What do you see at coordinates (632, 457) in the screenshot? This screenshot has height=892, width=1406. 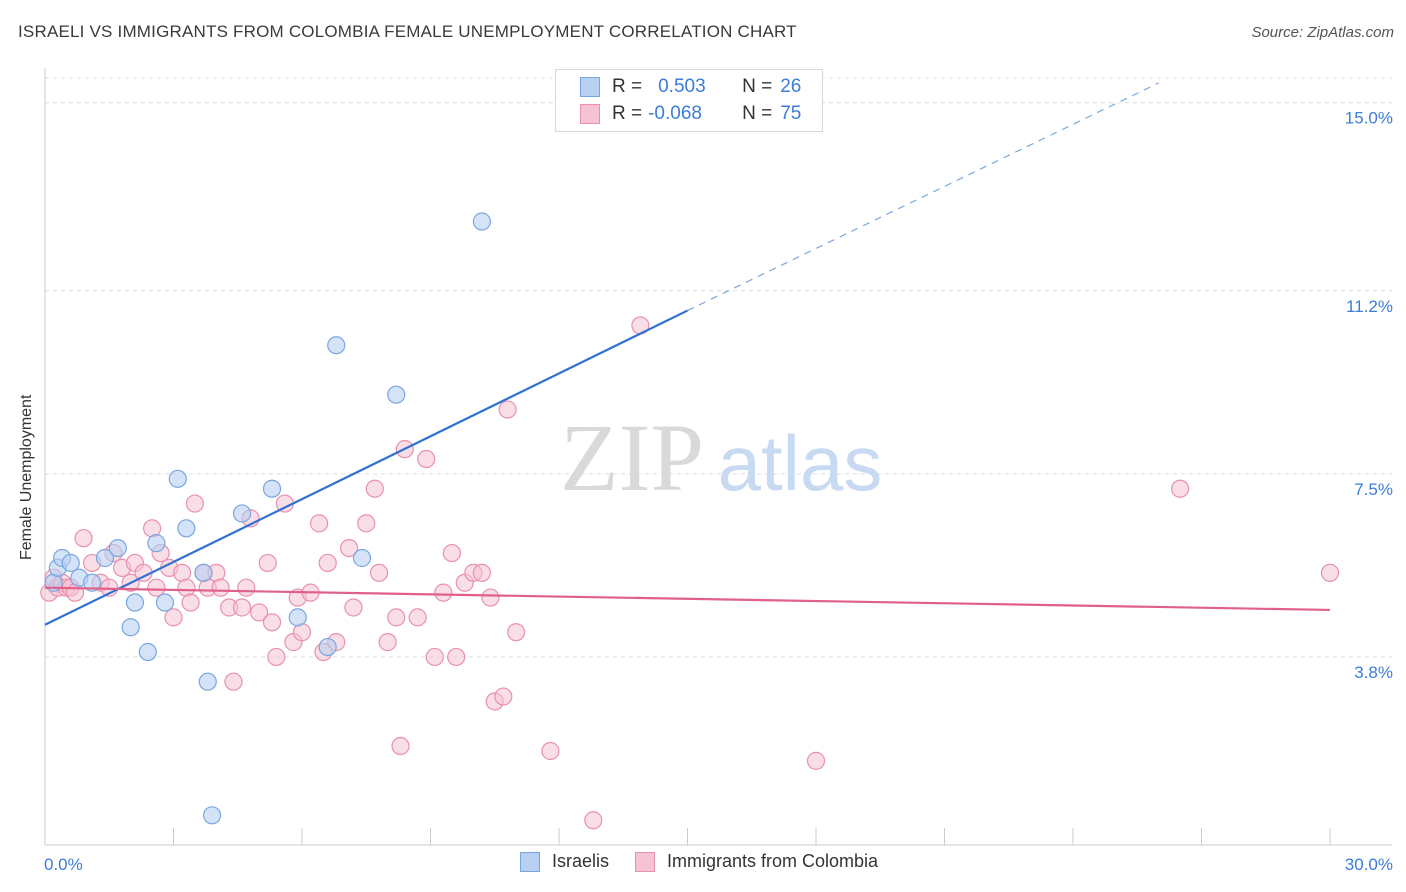 I see `watermark-zip: ZIP` at bounding box center [632, 457].